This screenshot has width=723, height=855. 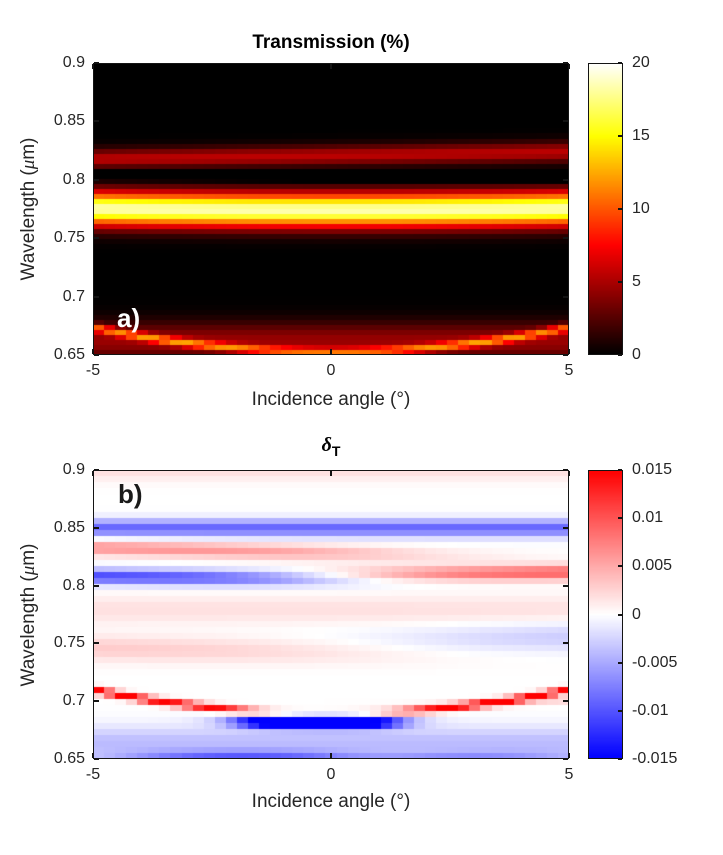 I want to click on panel-b-title: δT, so click(x=331, y=446).